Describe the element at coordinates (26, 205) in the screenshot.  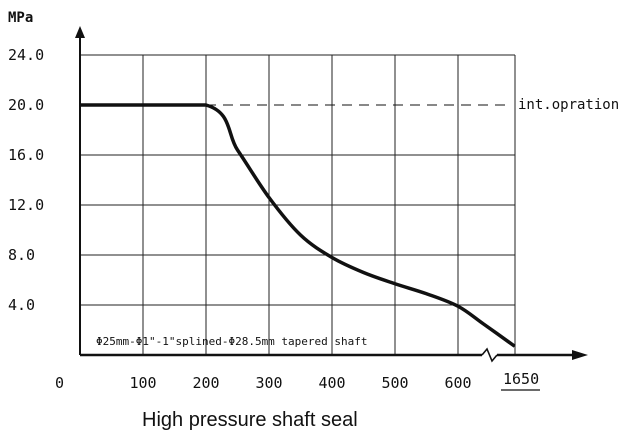
I see `y-tick-label: 12.0` at that location.